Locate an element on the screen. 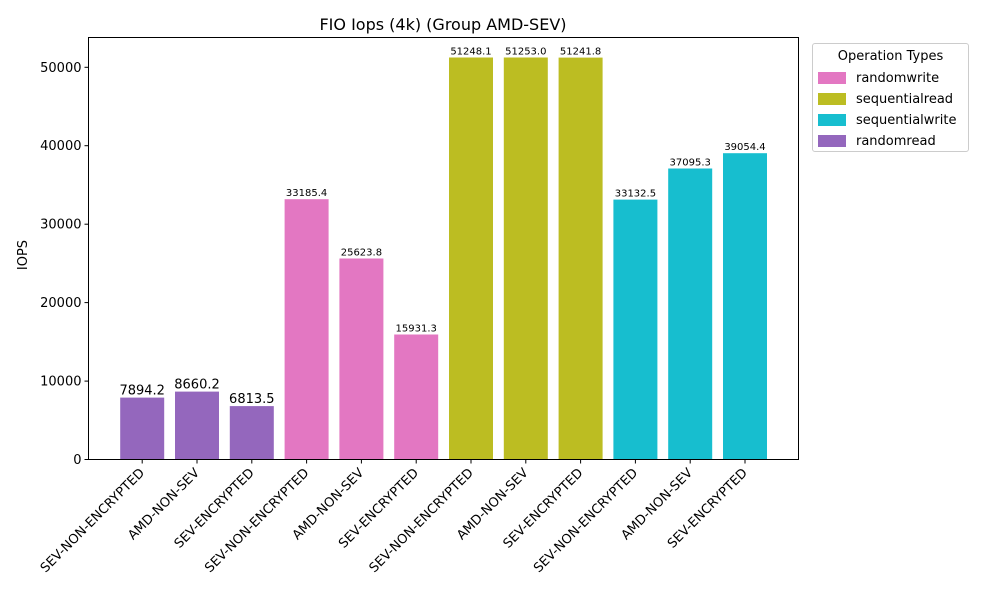  legend-label: sequentialwrite is located at coordinates (906, 120).